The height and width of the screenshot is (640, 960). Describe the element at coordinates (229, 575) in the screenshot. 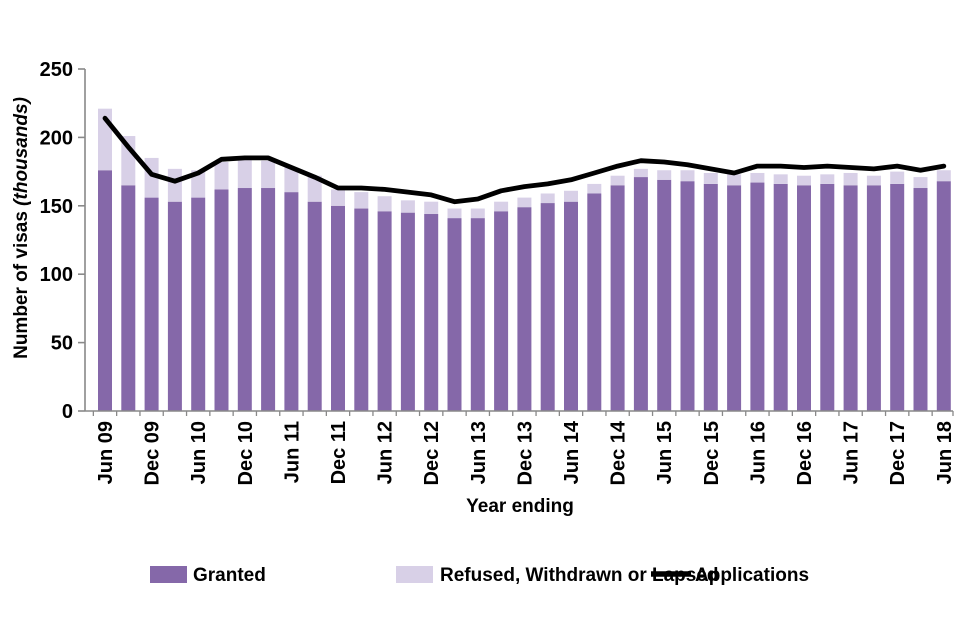

I see `legend-label-granted: Granted` at that location.